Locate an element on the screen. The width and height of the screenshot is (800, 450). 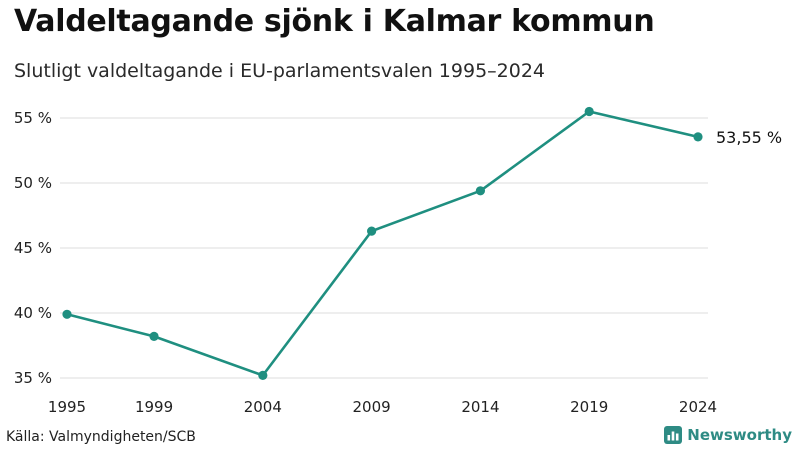
y-tick-label: 50 % is located at coordinates (33, 183).